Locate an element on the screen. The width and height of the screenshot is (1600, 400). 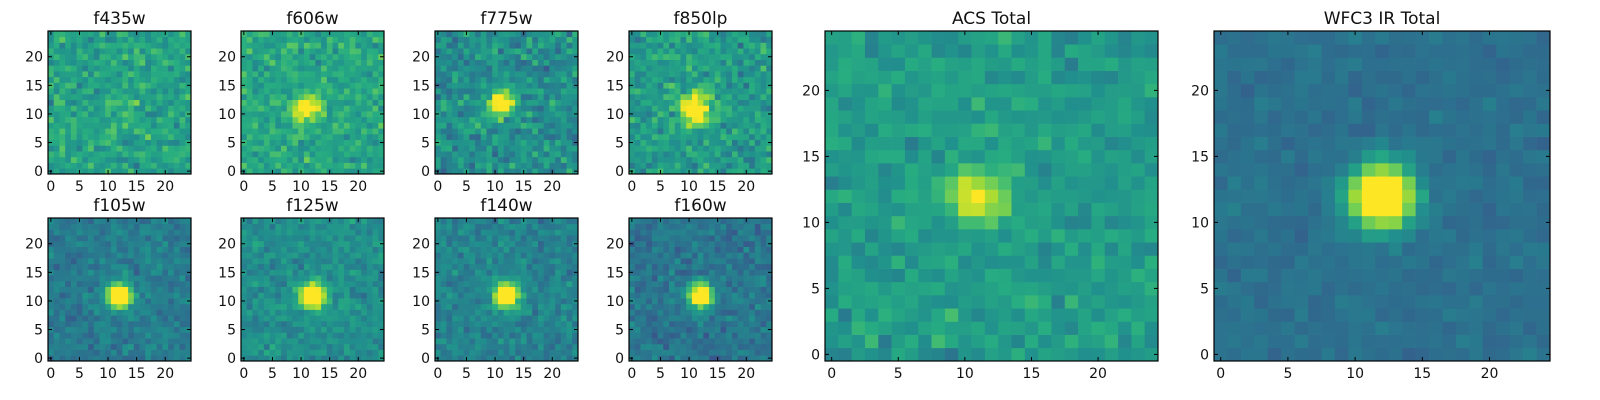
axes-frame is located at coordinates (700, 102).